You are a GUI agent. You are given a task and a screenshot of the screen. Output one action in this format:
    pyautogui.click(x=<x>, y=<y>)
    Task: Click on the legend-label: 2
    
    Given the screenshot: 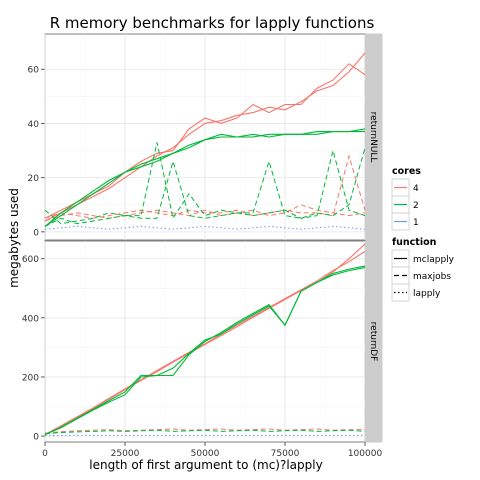 What is the action you would take?
    pyautogui.click(x=416, y=206)
    